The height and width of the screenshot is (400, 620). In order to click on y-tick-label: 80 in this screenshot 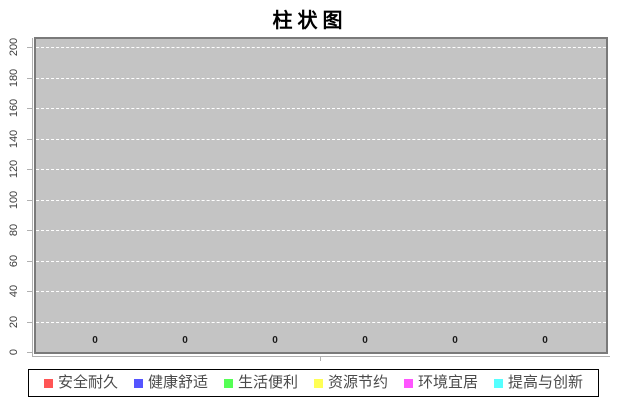, I will do `click(14, 230)`.